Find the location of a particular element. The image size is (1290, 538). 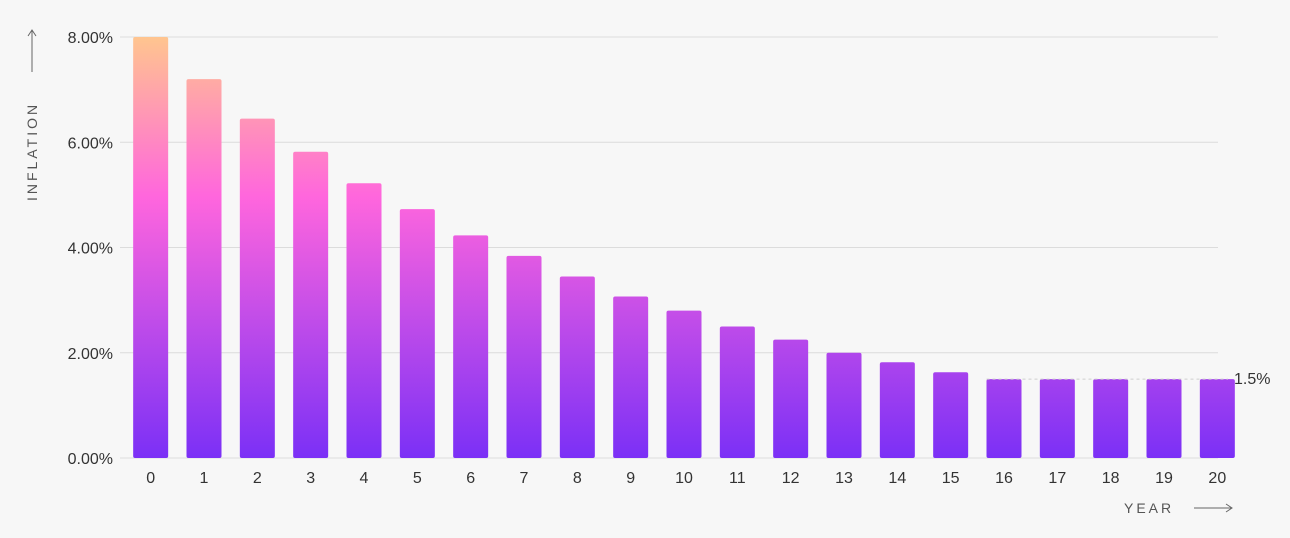

x-tick-label: 10 is located at coordinates (684, 478).